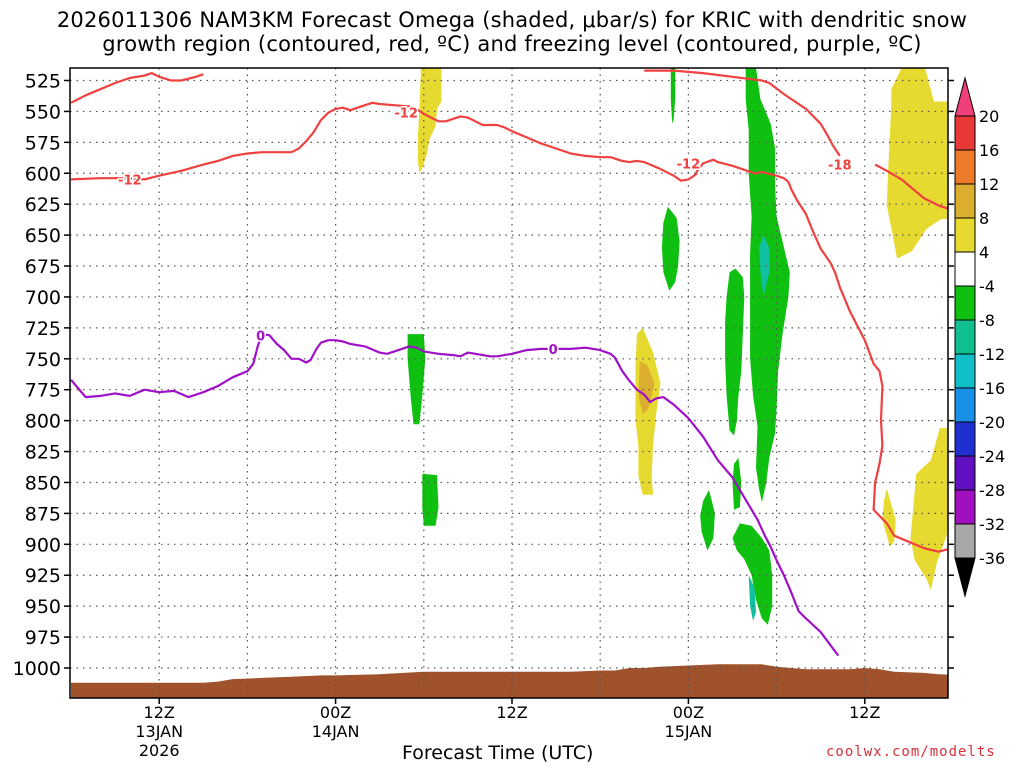  Describe the element at coordinates (43, 638) in the screenshot. I see `y-tick-label: 975` at that location.